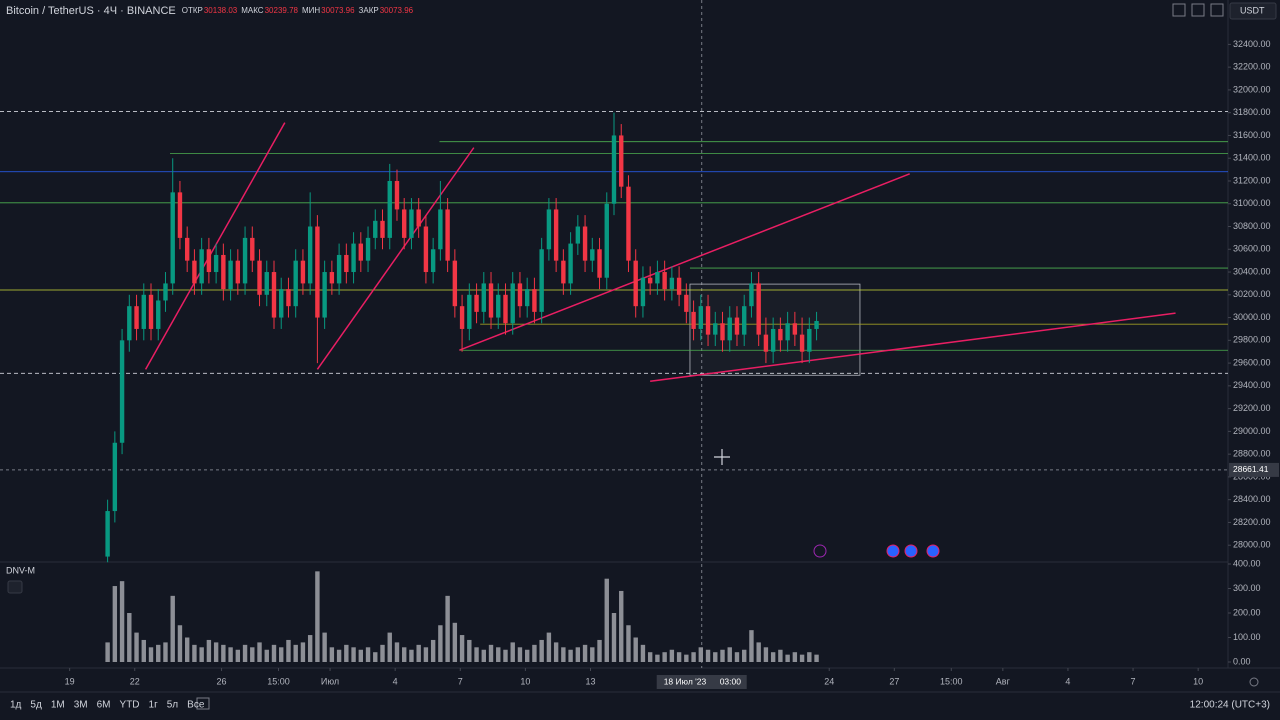 The image size is (1280, 720). Describe the element at coordinates (15, 587) in the screenshot. I see `collapse-button` at that location.